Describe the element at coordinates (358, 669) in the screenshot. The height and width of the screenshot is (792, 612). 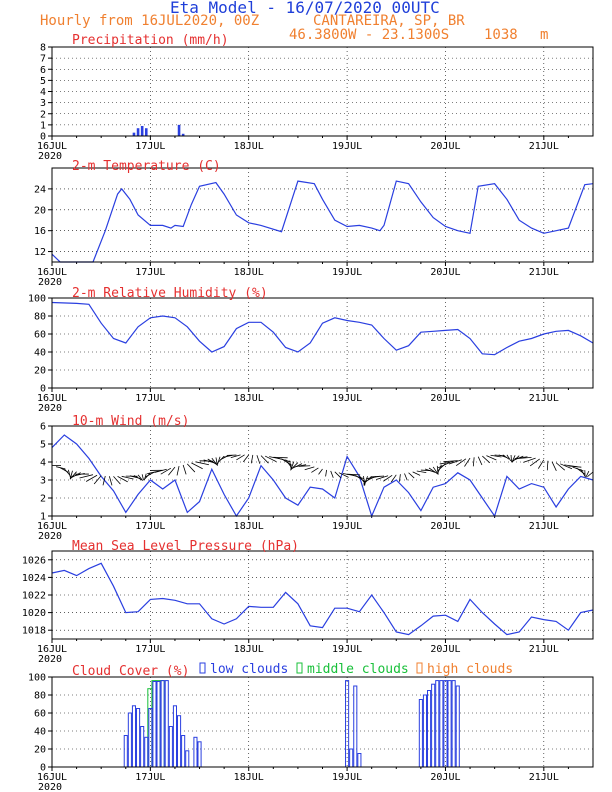
I see `legend-label-1: middle clouds` at that location.